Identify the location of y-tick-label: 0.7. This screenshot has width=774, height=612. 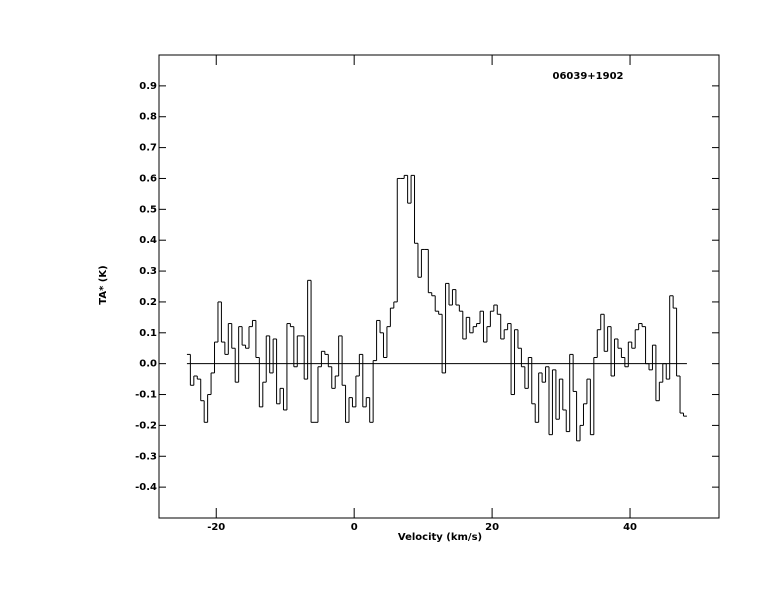
(148, 148).